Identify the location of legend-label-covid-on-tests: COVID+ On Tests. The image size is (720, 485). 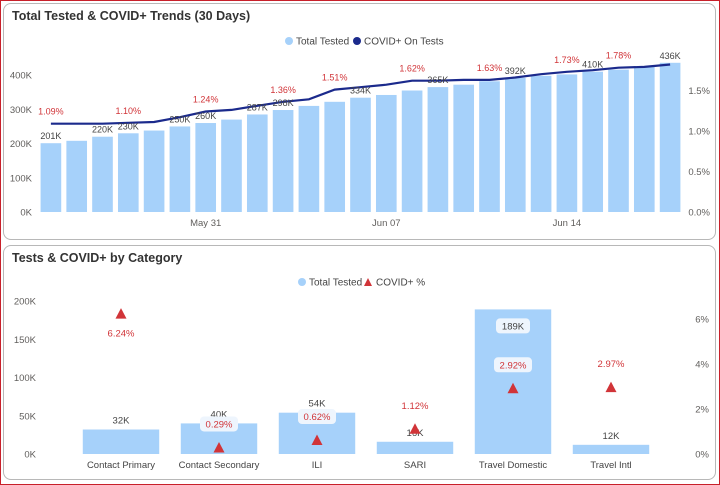
(404, 42).